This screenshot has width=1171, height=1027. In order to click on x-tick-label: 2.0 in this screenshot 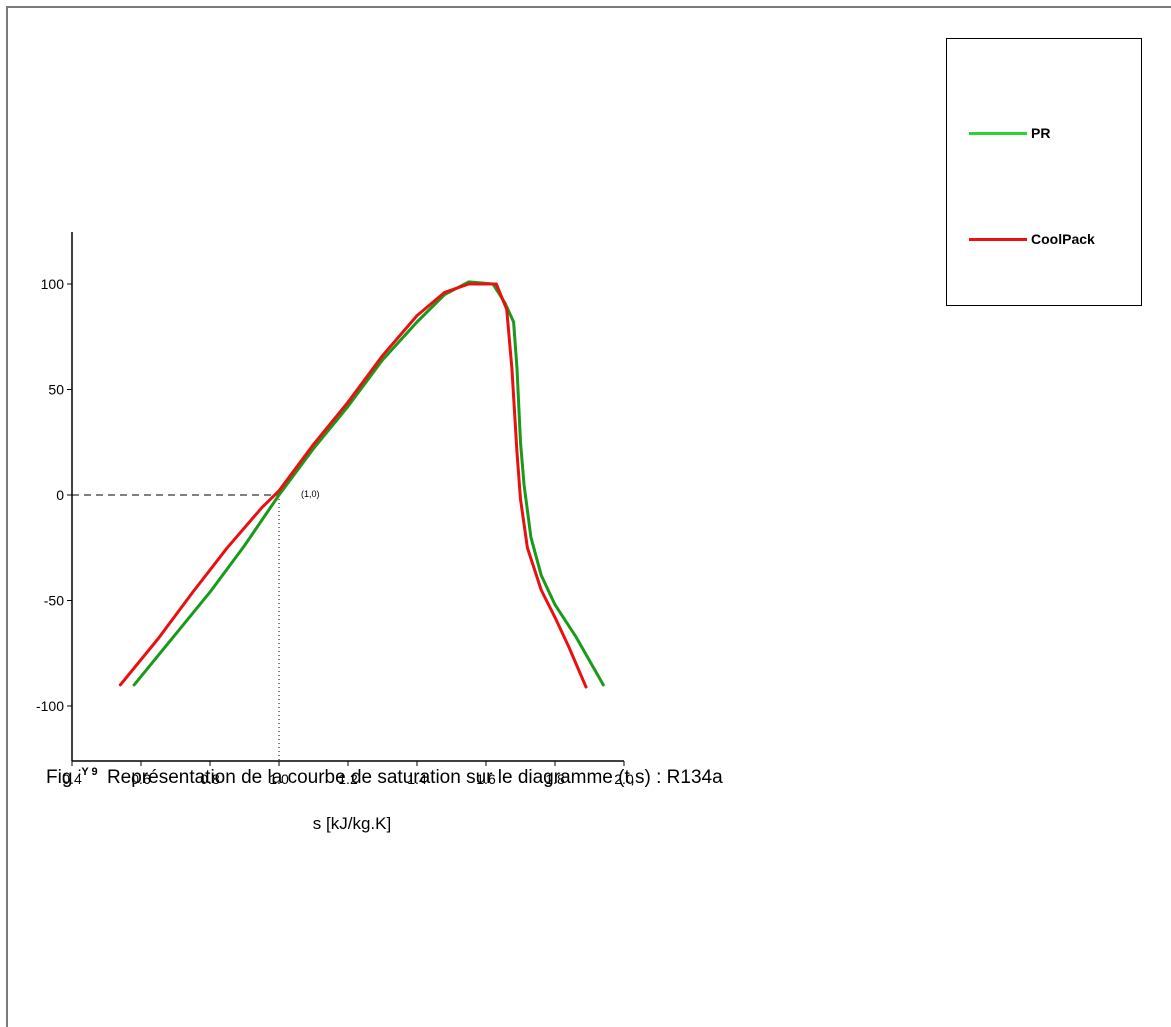, I will do `click(624, 779)`.